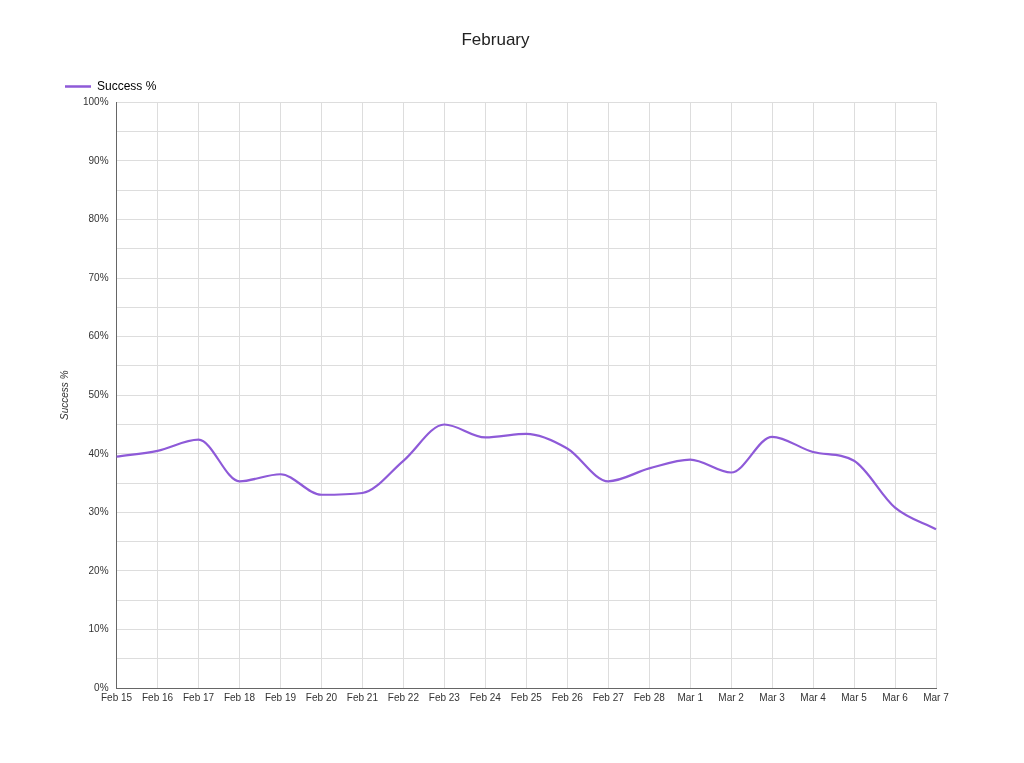 The image size is (1024, 763). Describe the element at coordinates (362, 697) in the screenshot. I see `x-tick-label: Feb 21` at that location.